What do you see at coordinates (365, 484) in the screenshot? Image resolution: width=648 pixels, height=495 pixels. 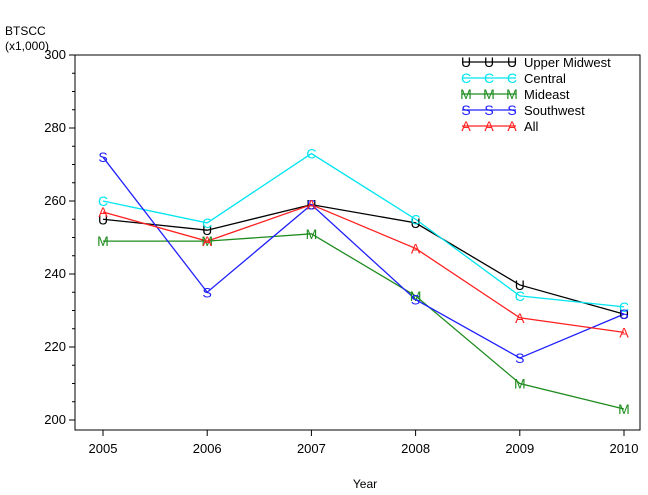 I see `x-axis-label: Year` at bounding box center [365, 484].